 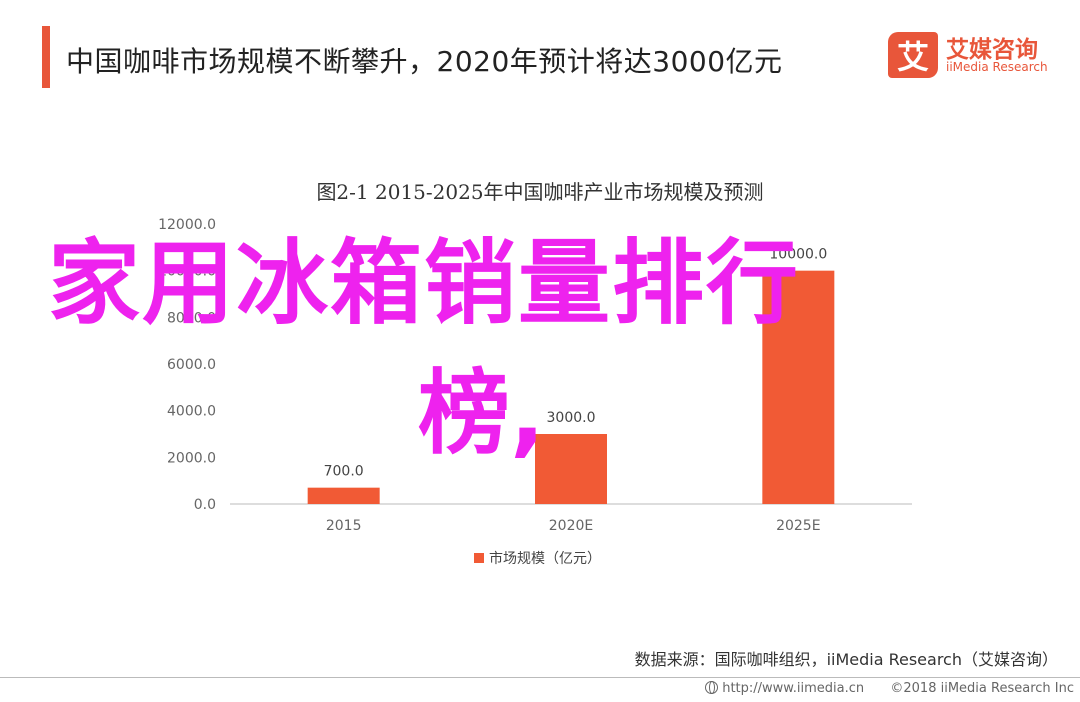 I want to click on legend-swatch, so click(x=479, y=558).